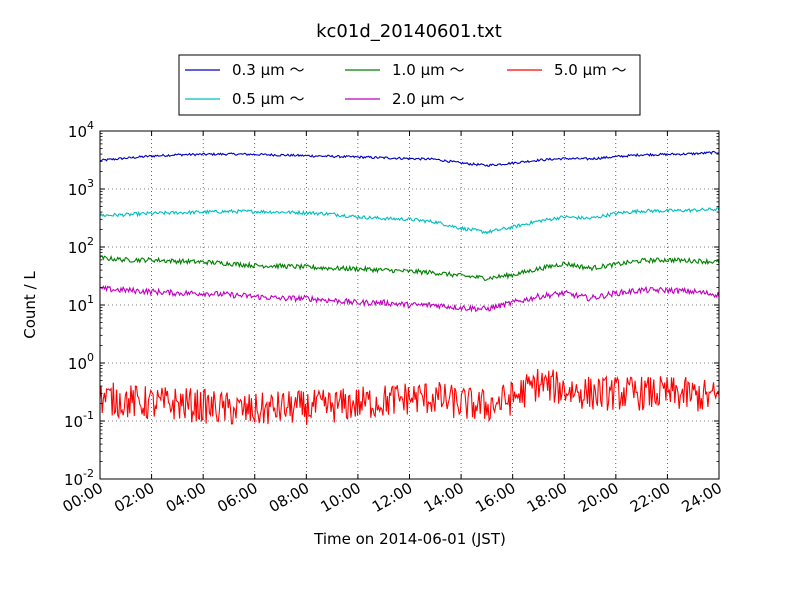 The height and width of the screenshot is (600, 800). I want to click on x-tick-label: 02:00, so click(134, 497).